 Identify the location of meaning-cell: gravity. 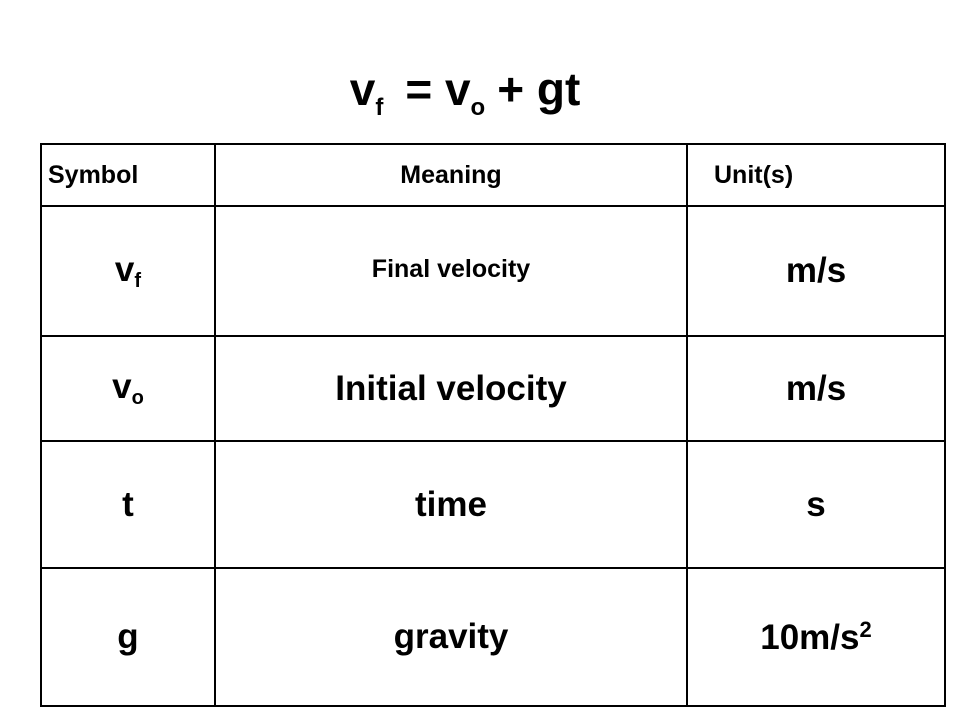
(451, 637).